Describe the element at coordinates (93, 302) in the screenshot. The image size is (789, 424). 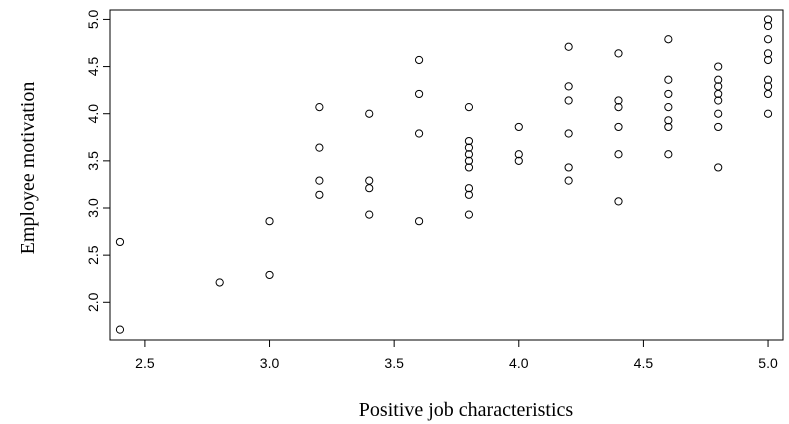
I see `y-tick-label: 2.0` at that location.